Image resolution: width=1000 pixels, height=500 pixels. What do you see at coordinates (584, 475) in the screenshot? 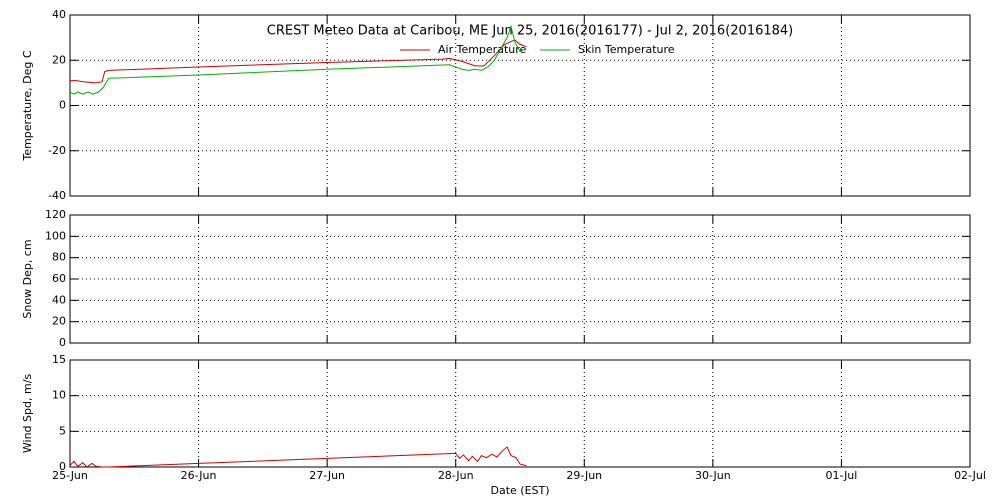
I see `x-tick-label: 29-Jun` at bounding box center [584, 475].